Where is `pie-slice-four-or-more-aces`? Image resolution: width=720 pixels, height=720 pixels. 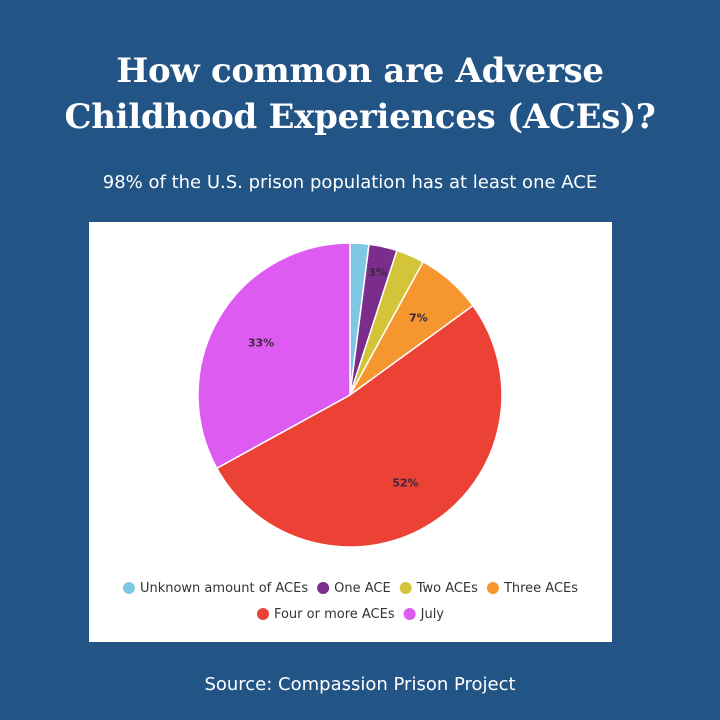 pie-slice-four-or-more-aces is located at coordinates (359, 426).